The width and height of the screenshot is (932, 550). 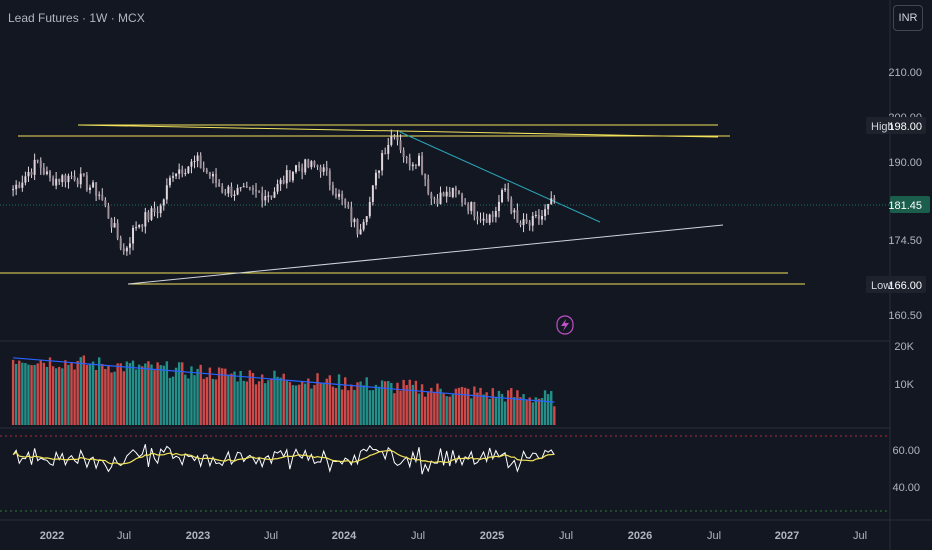 What do you see at coordinates (908, 18) in the screenshot?
I see `currency-button: INR` at bounding box center [908, 18].